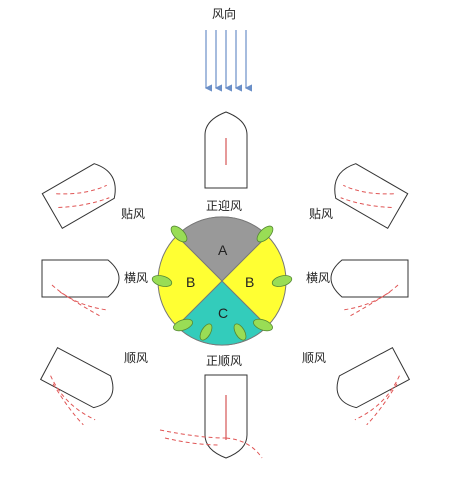  I want to click on boat-broad-reach-left, so click(76, 386).